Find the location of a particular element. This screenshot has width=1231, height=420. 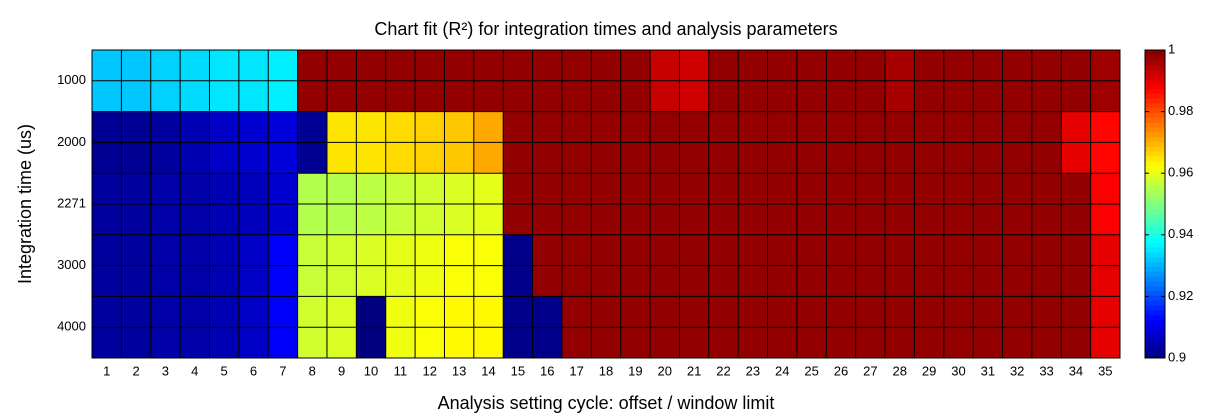

x-tick-label: 16 is located at coordinates (547, 370).